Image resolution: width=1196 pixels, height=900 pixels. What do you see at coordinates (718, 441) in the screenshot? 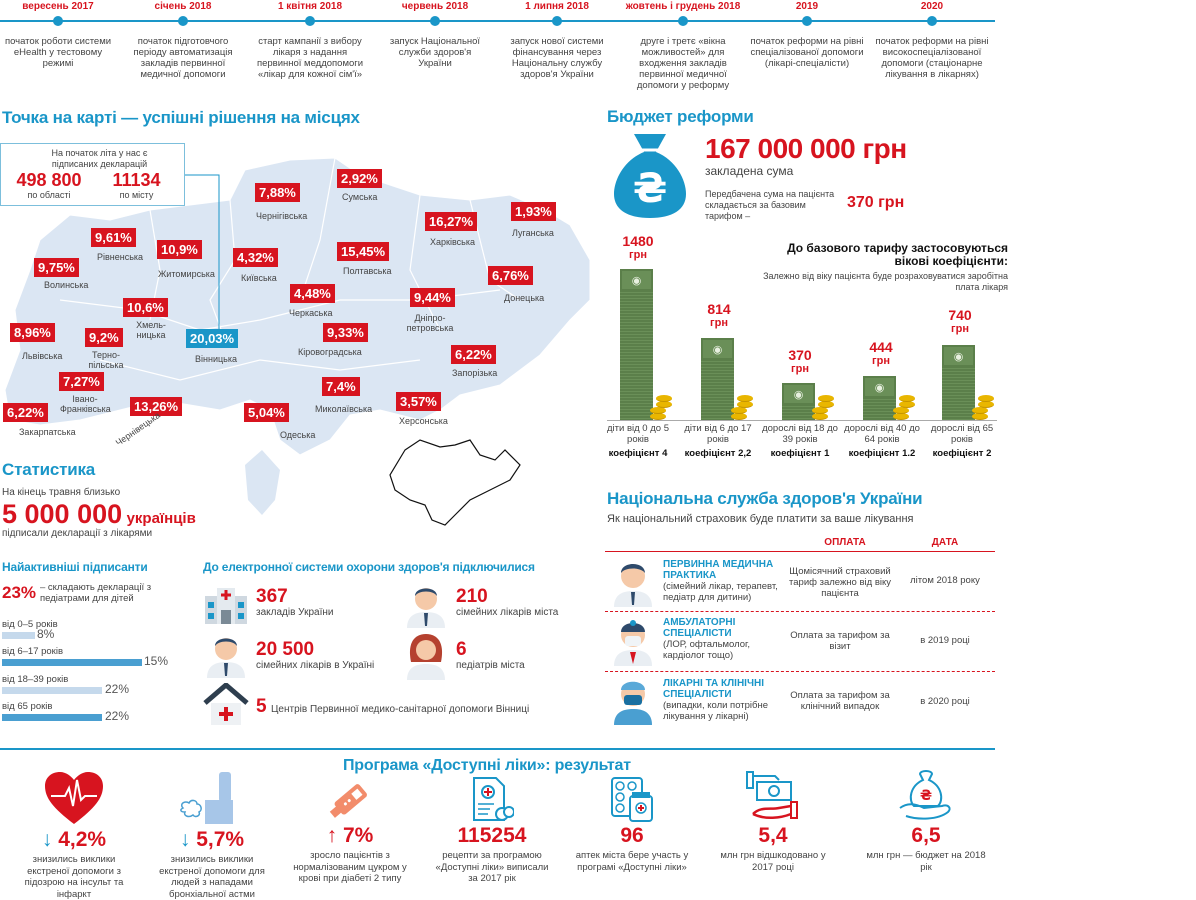
I see `bar-label-1: діти від 6 до 17 років коефіцієнт 2,2` at bounding box center [718, 441].